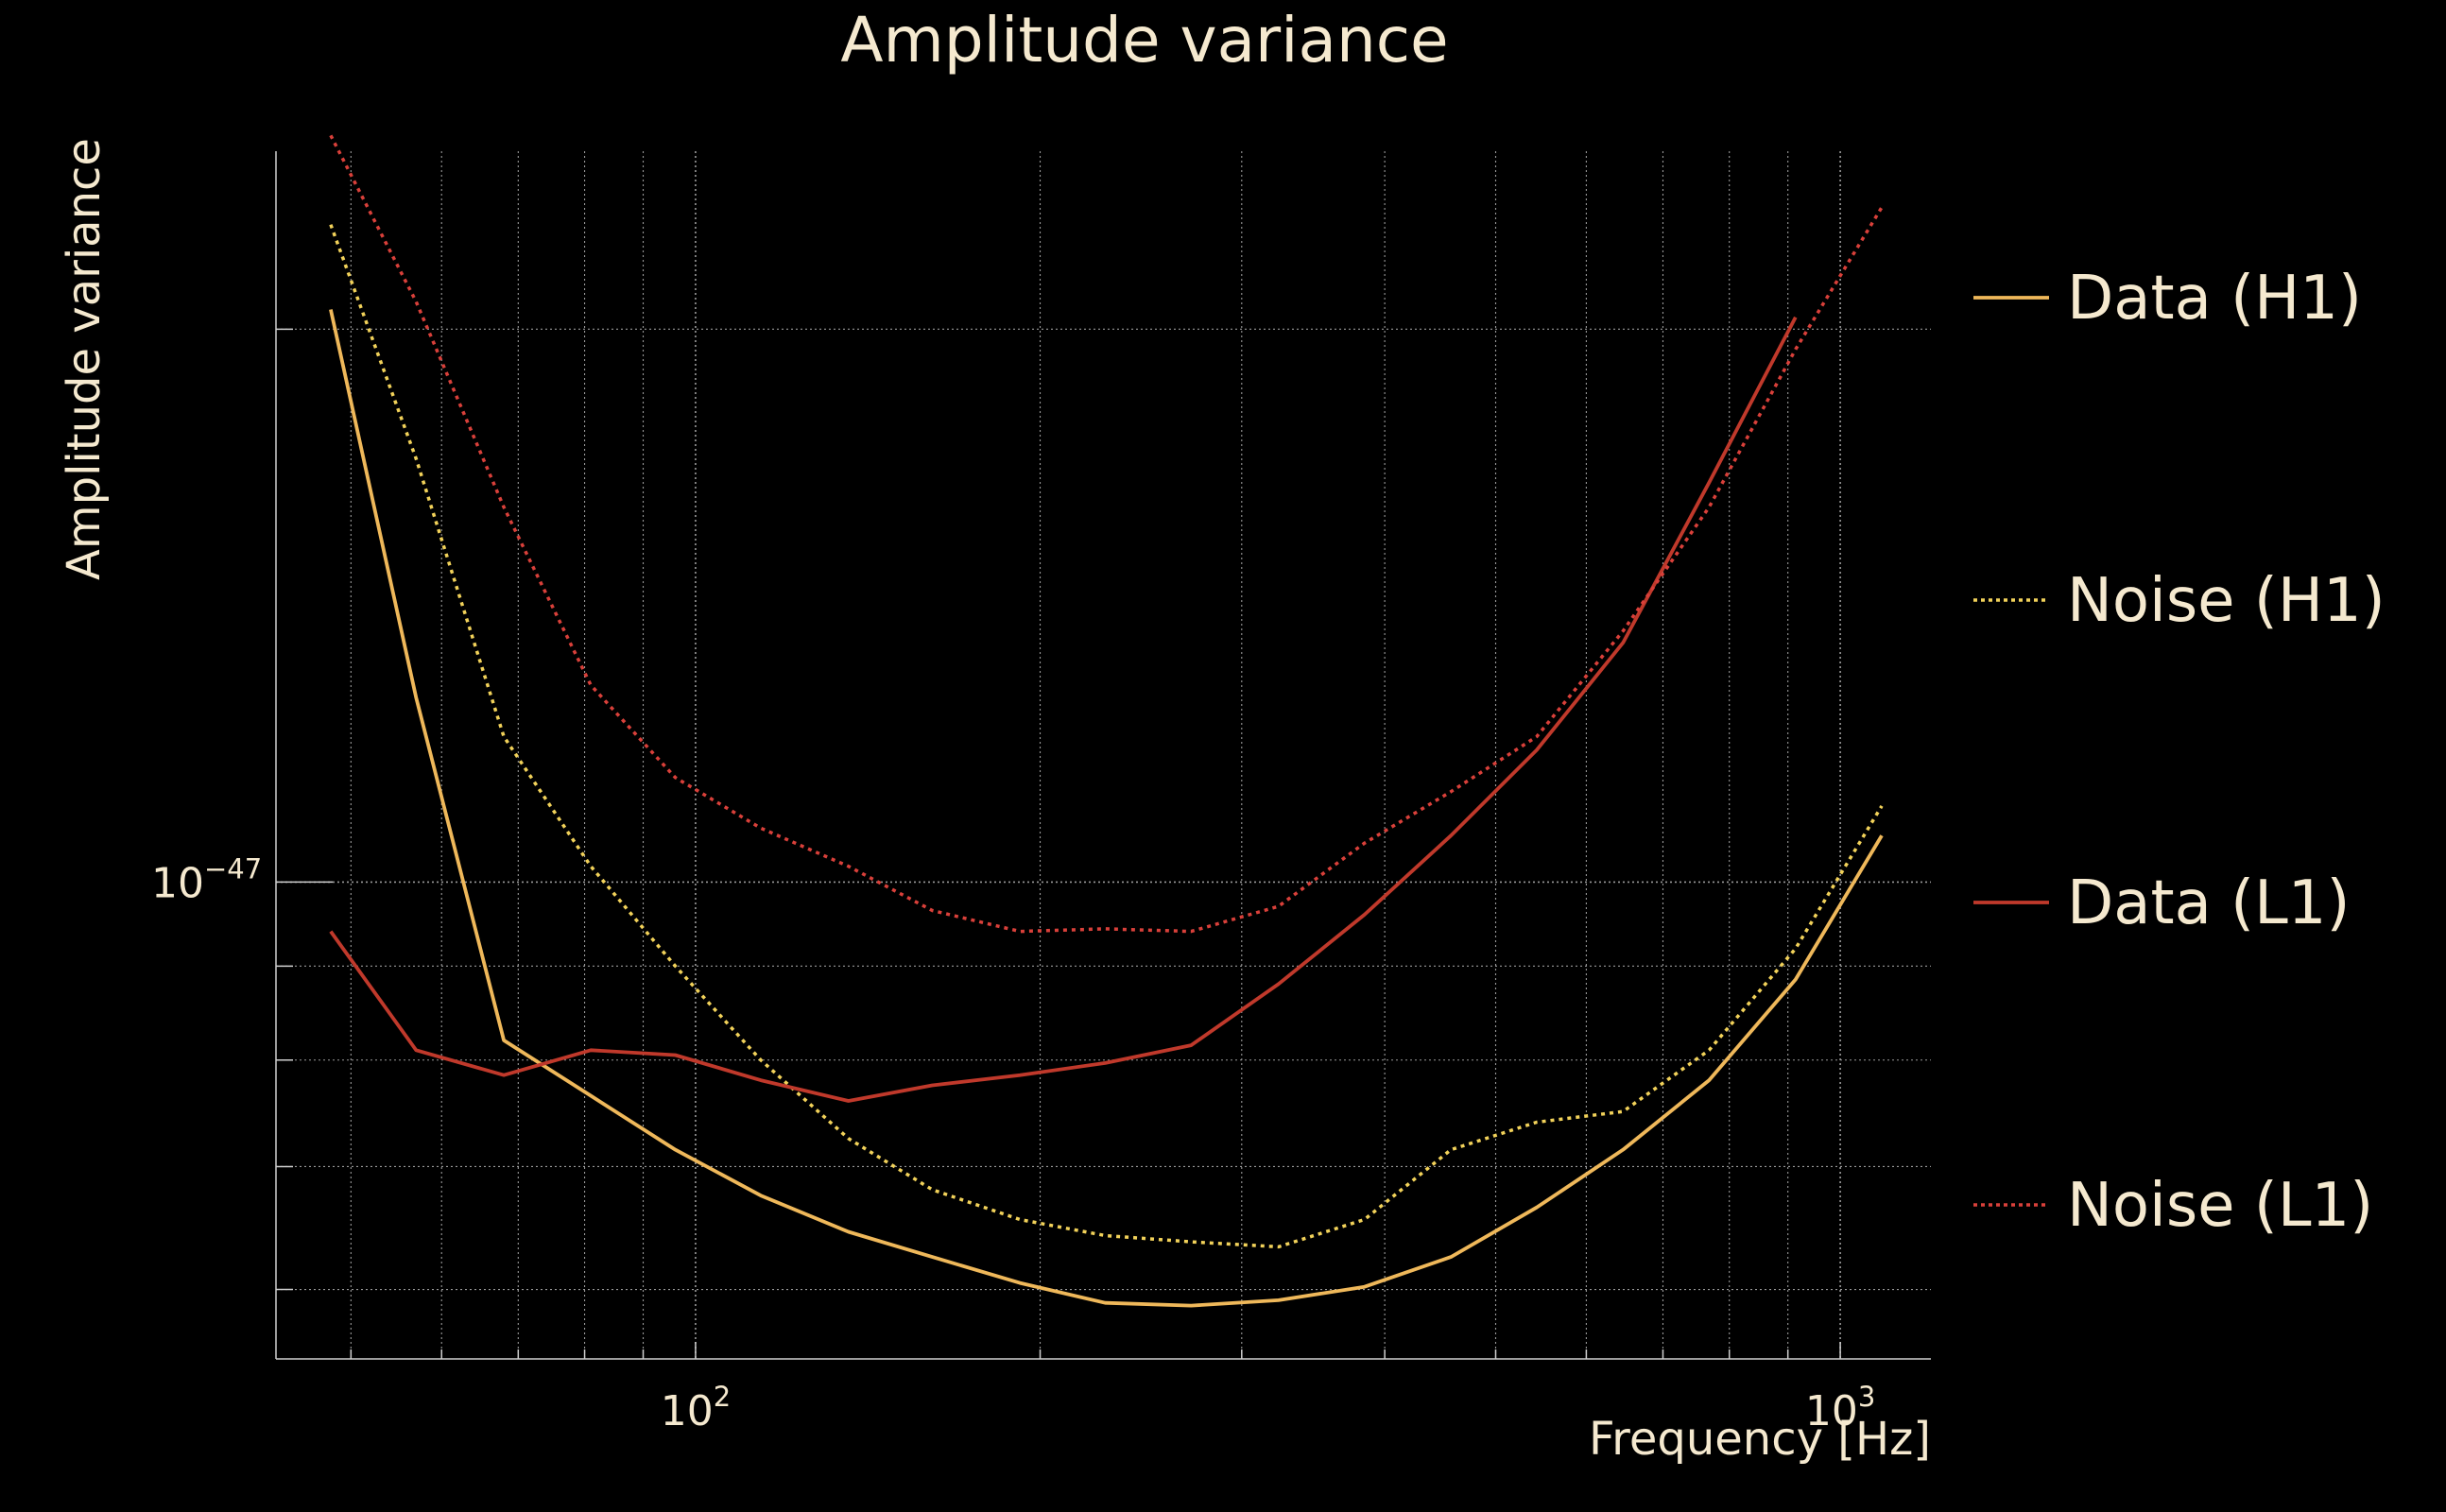 The height and width of the screenshot is (1512, 2446). What do you see at coordinates (696, 1408) in the screenshot?
I see `x-tick-label: 102` at bounding box center [696, 1408].